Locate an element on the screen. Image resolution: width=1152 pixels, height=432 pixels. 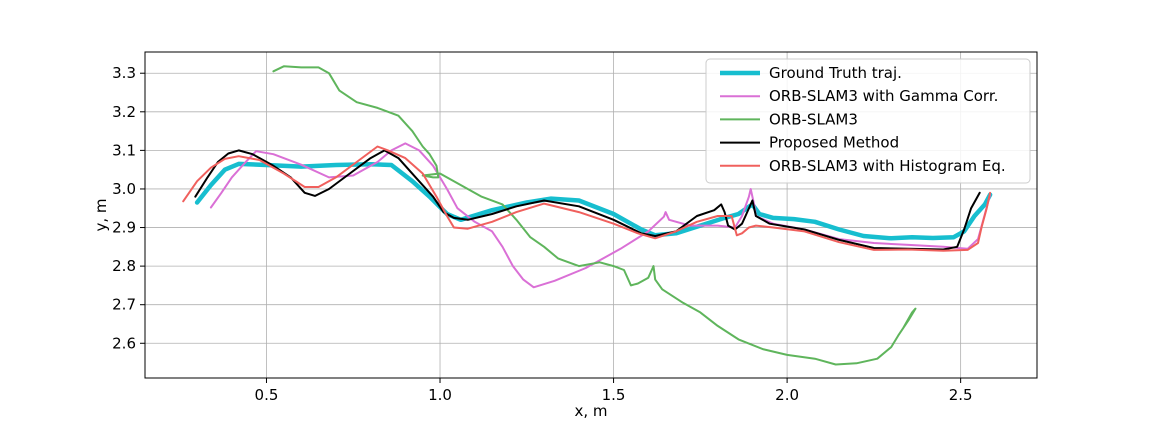
x-tick-label: 2.0 is located at coordinates (787, 395).